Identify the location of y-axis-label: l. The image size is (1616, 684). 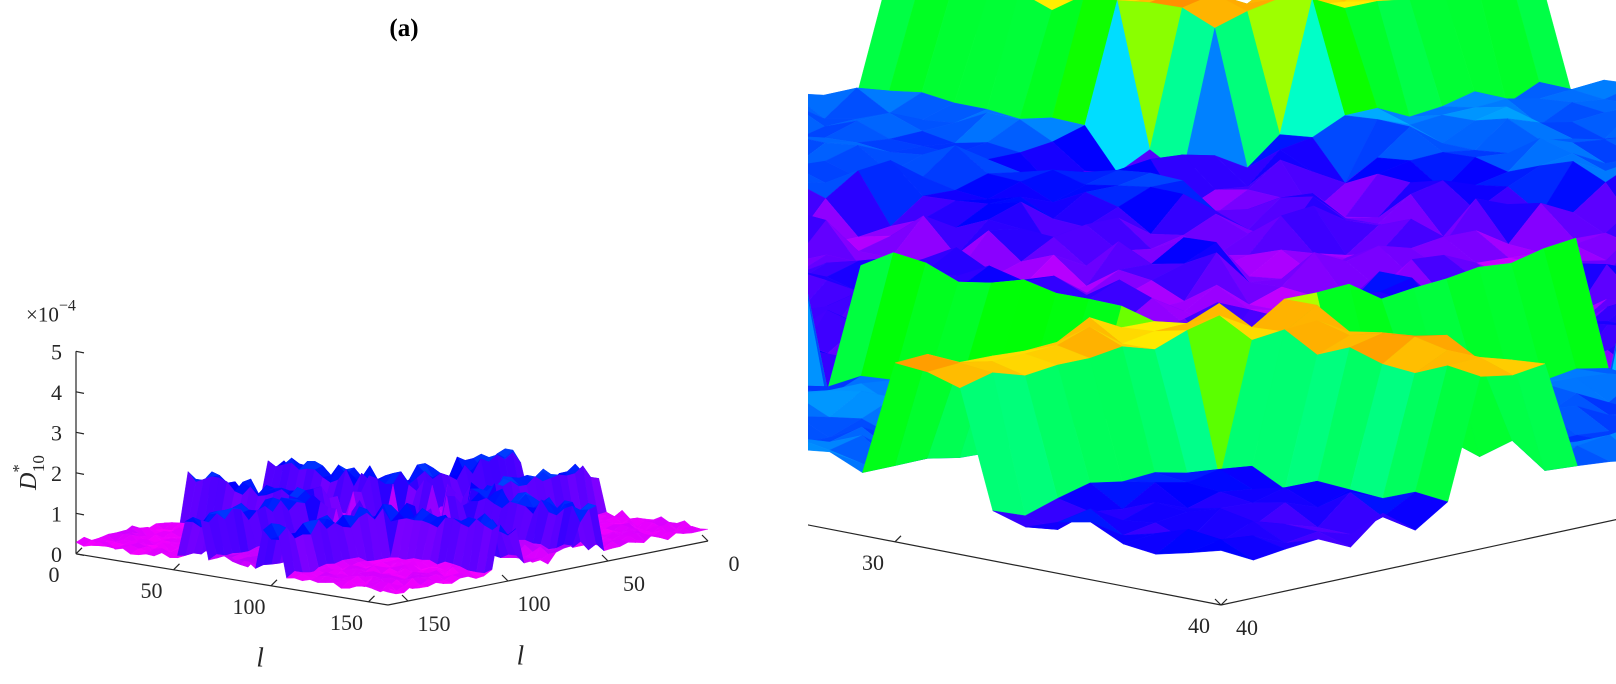
(521, 656).